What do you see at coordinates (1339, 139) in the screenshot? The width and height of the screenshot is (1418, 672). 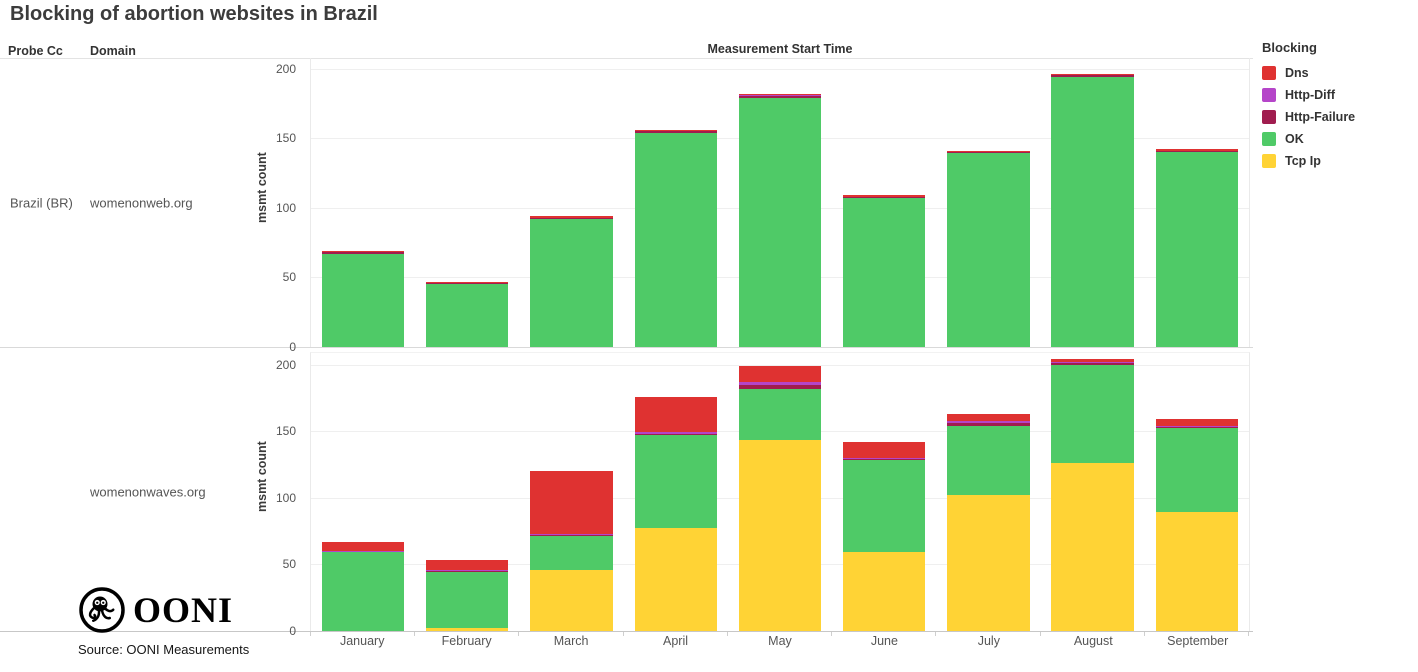 I see `legend-item-ok: OK` at bounding box center [1339, 139].